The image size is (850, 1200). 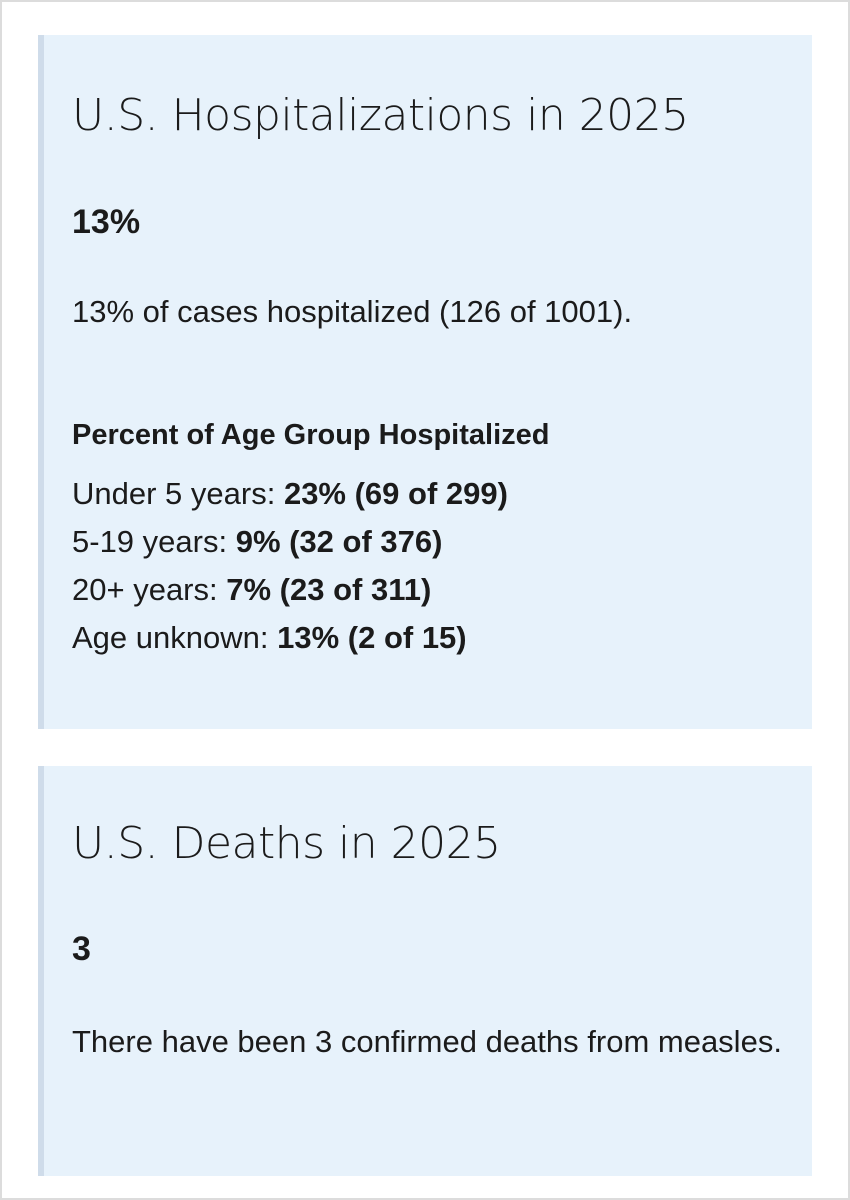 What do you see at coordinates (395, 493) in the screenshot?
I see `age-group-value: 23% (69 of 299)` at bounding box center [395, 493].